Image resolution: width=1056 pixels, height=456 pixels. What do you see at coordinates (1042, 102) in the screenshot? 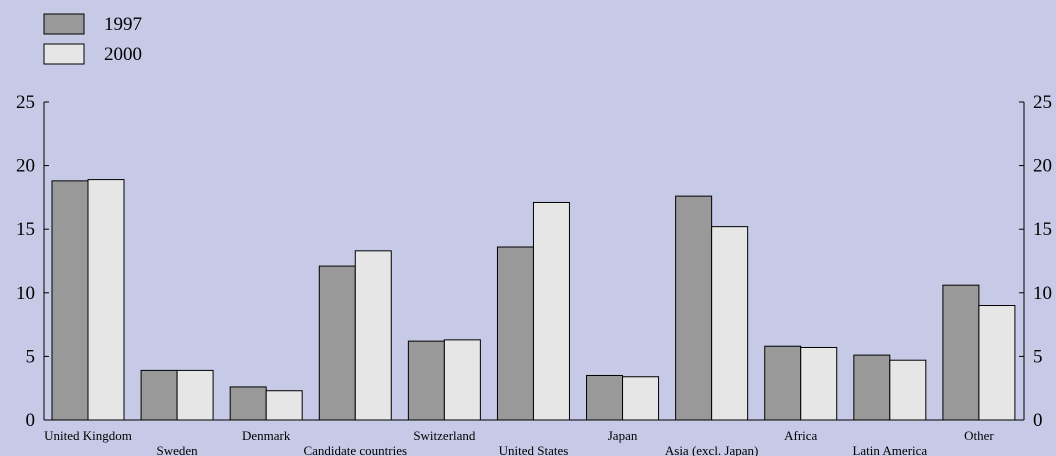
I see `y-tick-label-right: 25` at bounding box center [1042, 102].